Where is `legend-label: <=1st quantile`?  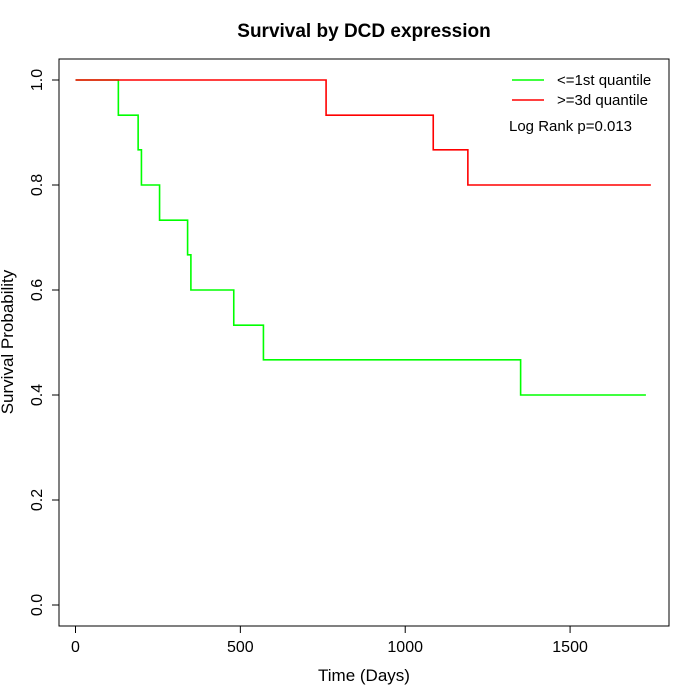 legend-label: <=1st quantile is located at coordinates (604, 80).